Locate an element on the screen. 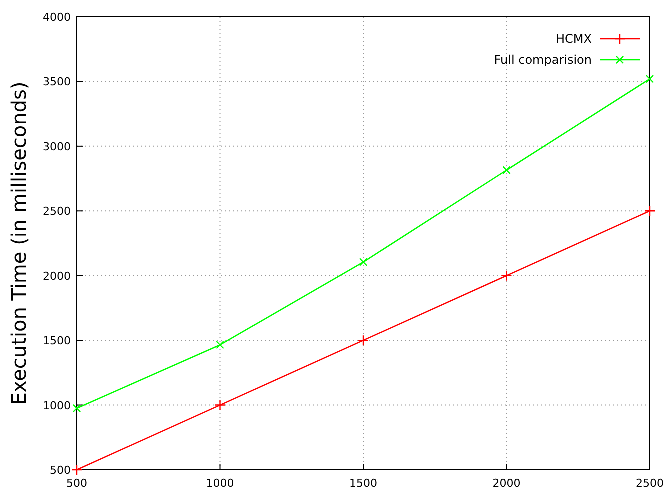 The height and width of the screenshot is (500, 665). y-tick-label: 4000 is located at coordinates (57, 17).